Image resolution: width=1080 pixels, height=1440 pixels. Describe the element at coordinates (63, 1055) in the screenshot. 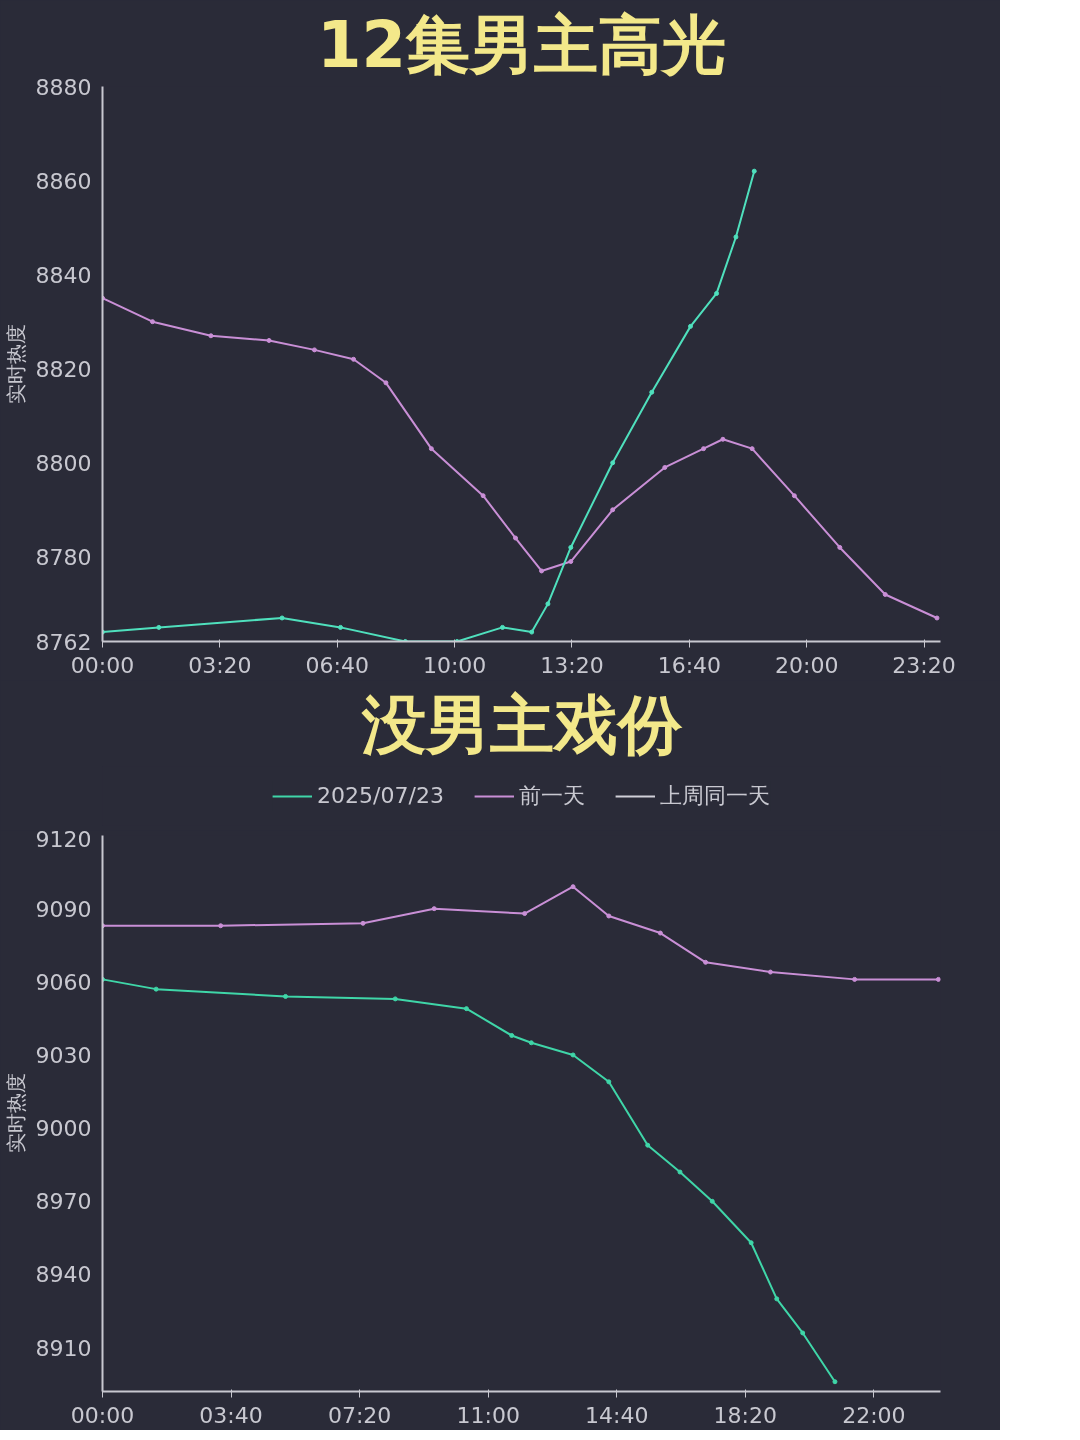

I see `y-tick-label: 9030` at that location.